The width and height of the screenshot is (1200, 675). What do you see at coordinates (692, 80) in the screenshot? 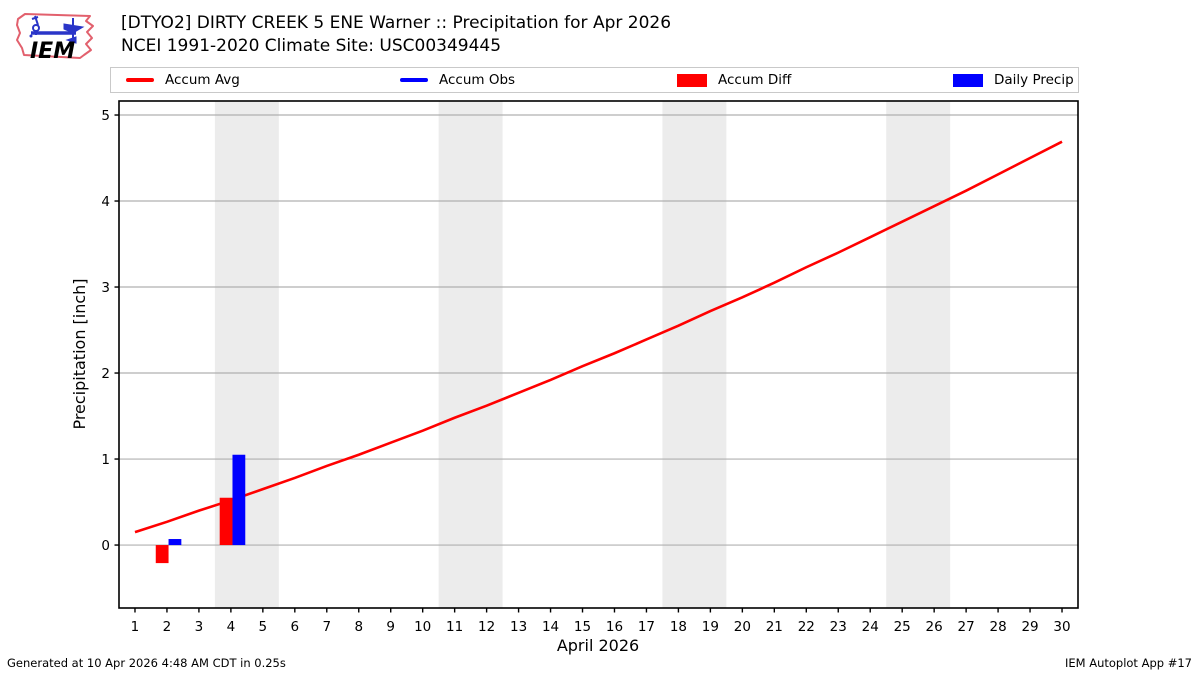
I see `accum-diff-bar-swatch-icon` at bounding box center [692, 80].